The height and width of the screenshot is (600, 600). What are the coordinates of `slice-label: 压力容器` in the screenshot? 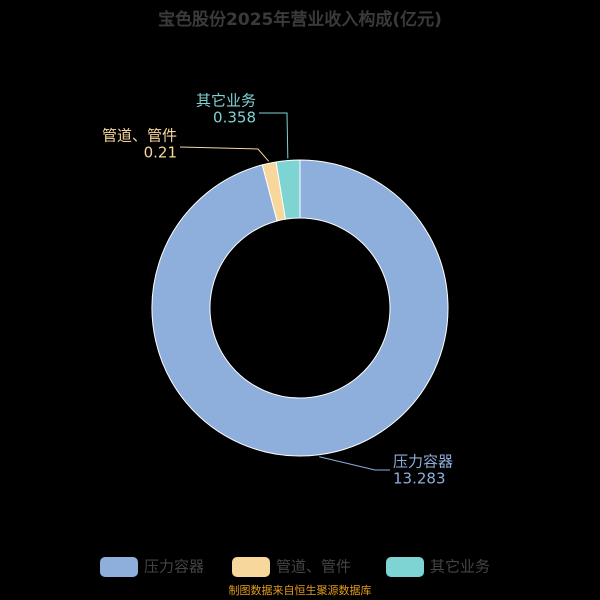 It's located at (423, 462).